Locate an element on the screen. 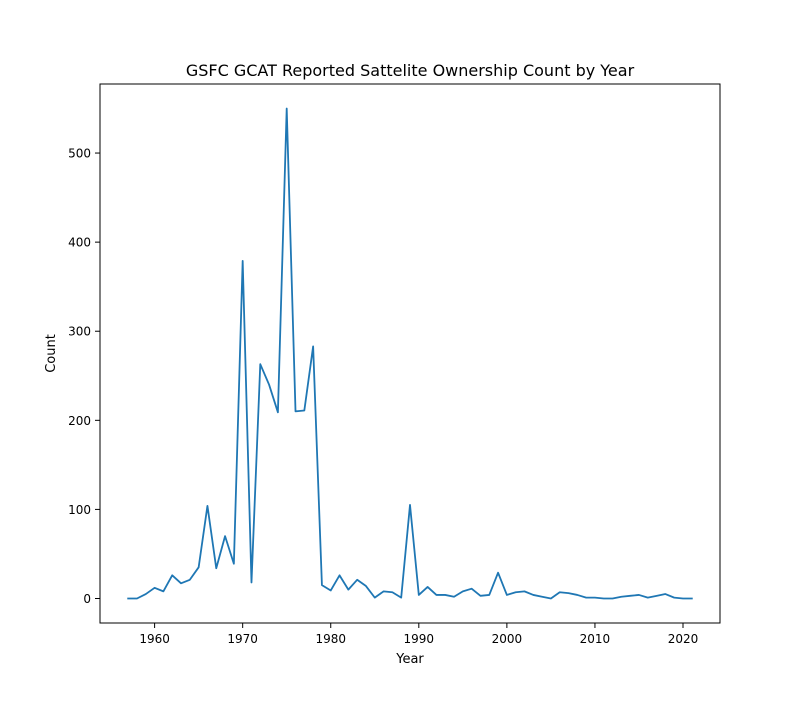 The height and width of the screenshot is (704, 800). x-axis: 1960 1970 1980 1990 2000 2010 2020 is located at coordinates (418, 634).